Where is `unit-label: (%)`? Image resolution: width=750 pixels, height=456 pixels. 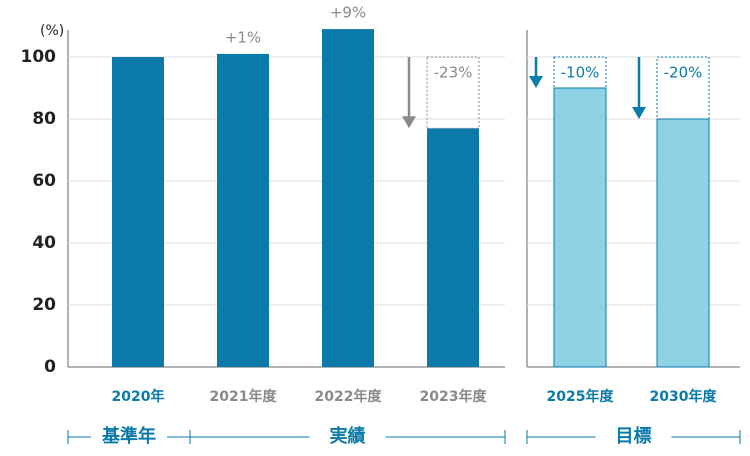 unit-label: (%) is located at coordinates (52, 31).